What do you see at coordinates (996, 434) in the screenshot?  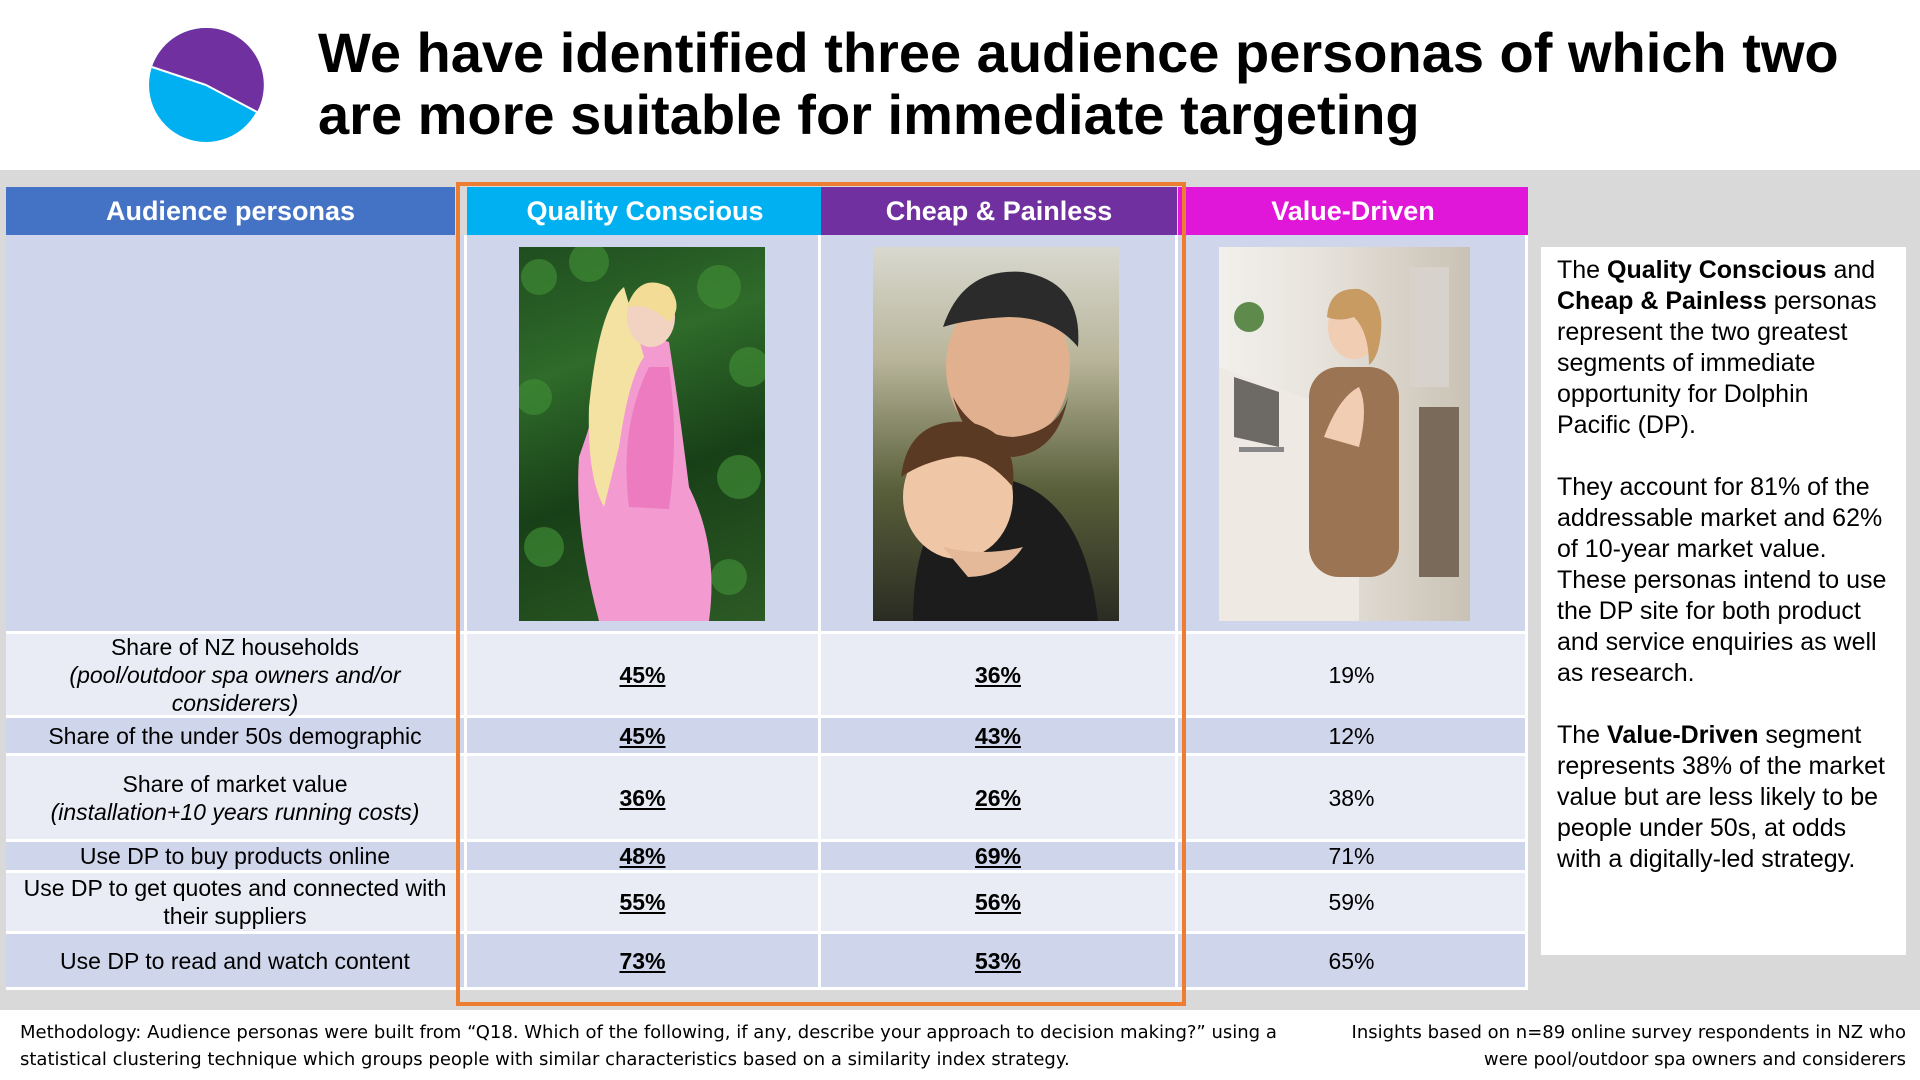 I see `cheap-painless-photo` at bounding box center [996, 434].